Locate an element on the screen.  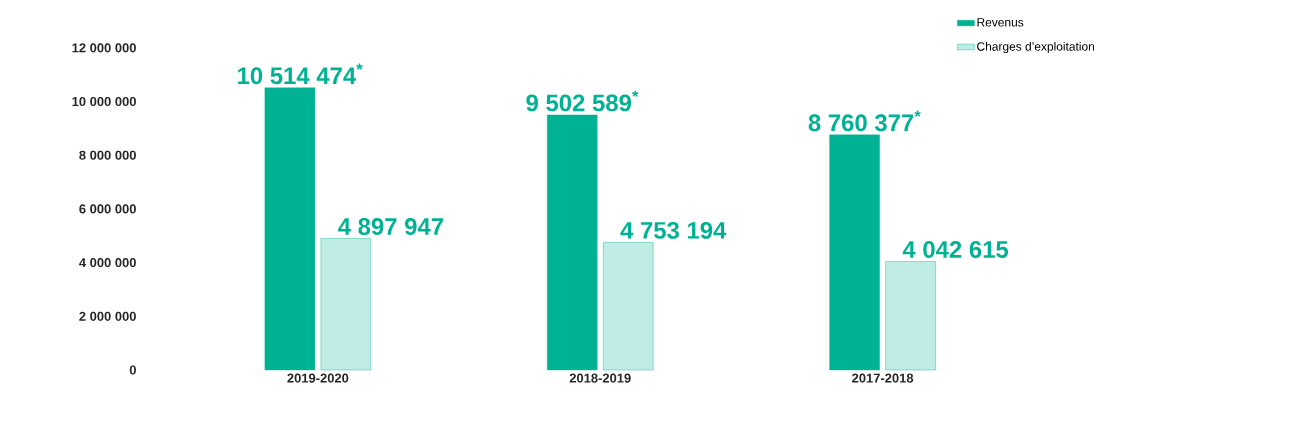
data-label: 4 042 615 is located at coordinates (955, 249).